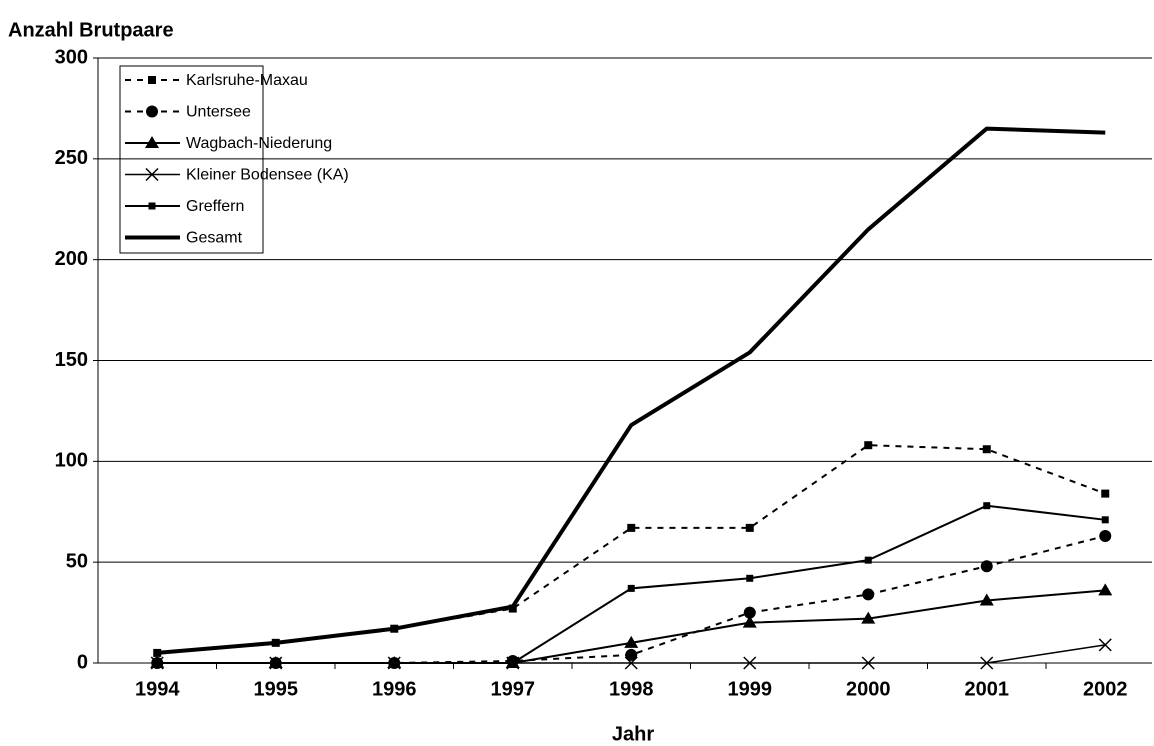 The image size is (1154, 746). Describe the element at coordinates (1105, 689) in the screenshot. I see `x-tick-label: 2002` at that location.